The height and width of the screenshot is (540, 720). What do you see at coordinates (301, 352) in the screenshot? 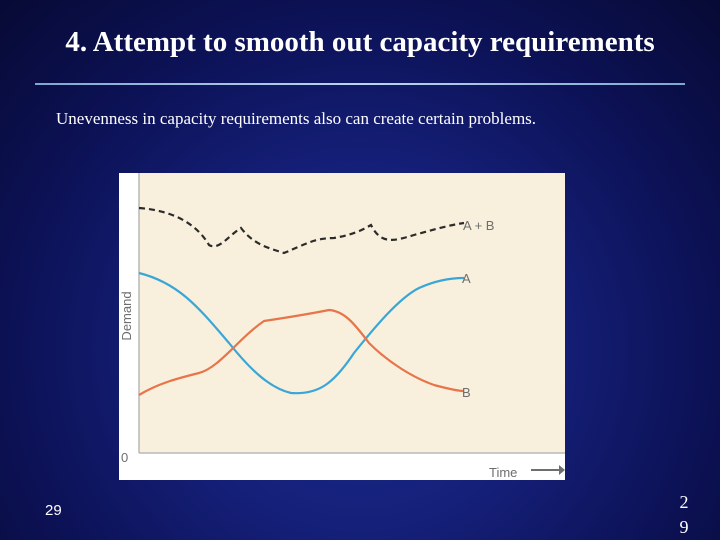
I see `series-b-curve` at bounding box center [301, 352].